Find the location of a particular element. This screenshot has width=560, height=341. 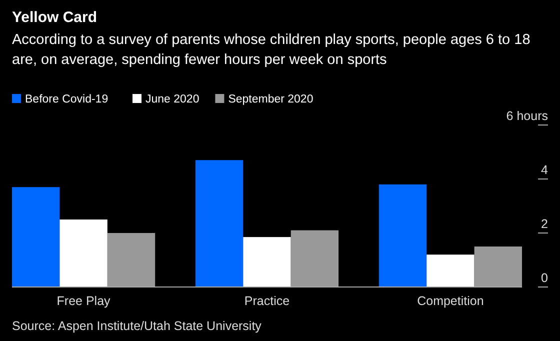

y-tick-label: 0 is located at coordinates (544, 278).